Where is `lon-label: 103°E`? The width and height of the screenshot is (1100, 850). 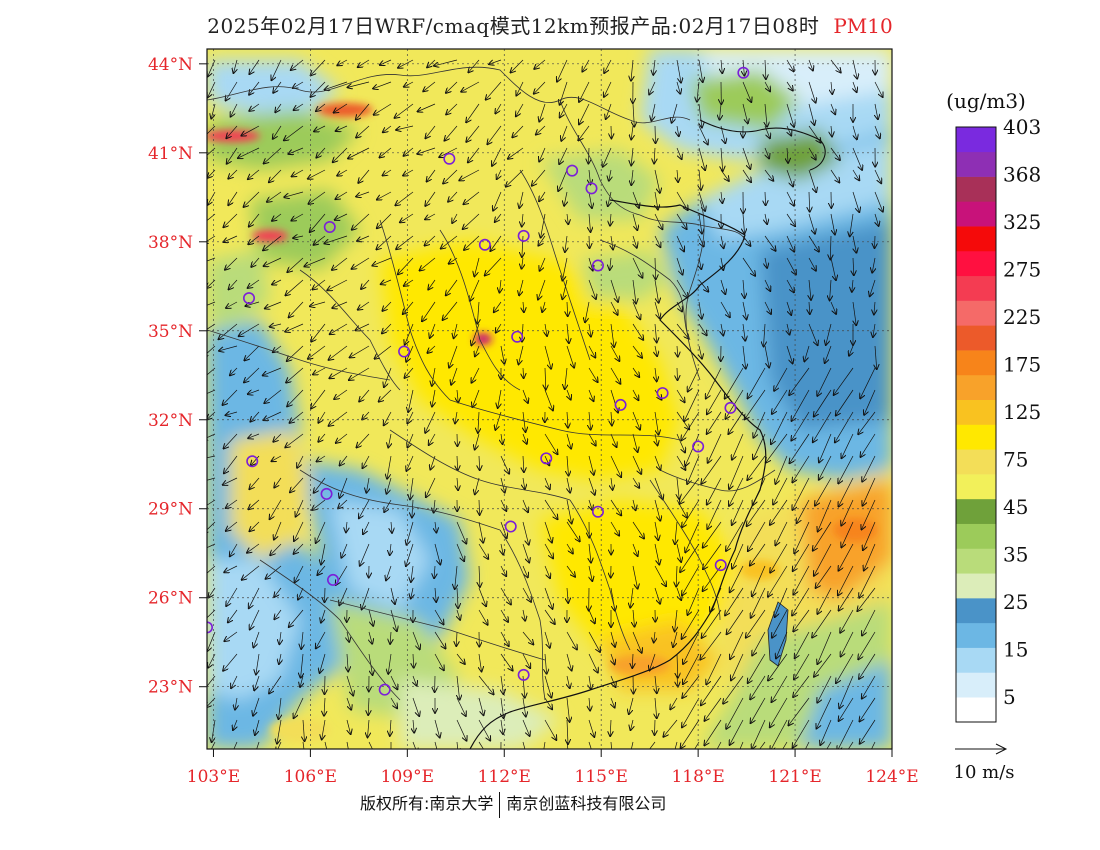
lon-label: 103°E is located at coordinates (213, 777).